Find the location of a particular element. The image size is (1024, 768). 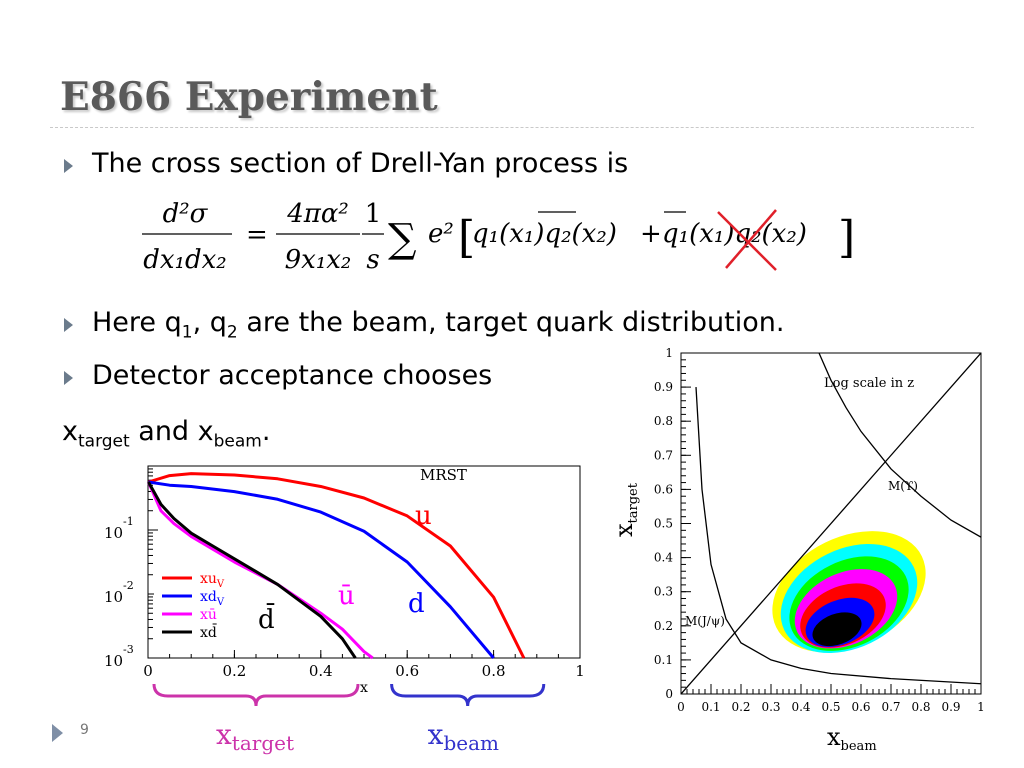

bullet-detector-acceptance: Detector acceptance chooses is located at coordinates (292, 375).